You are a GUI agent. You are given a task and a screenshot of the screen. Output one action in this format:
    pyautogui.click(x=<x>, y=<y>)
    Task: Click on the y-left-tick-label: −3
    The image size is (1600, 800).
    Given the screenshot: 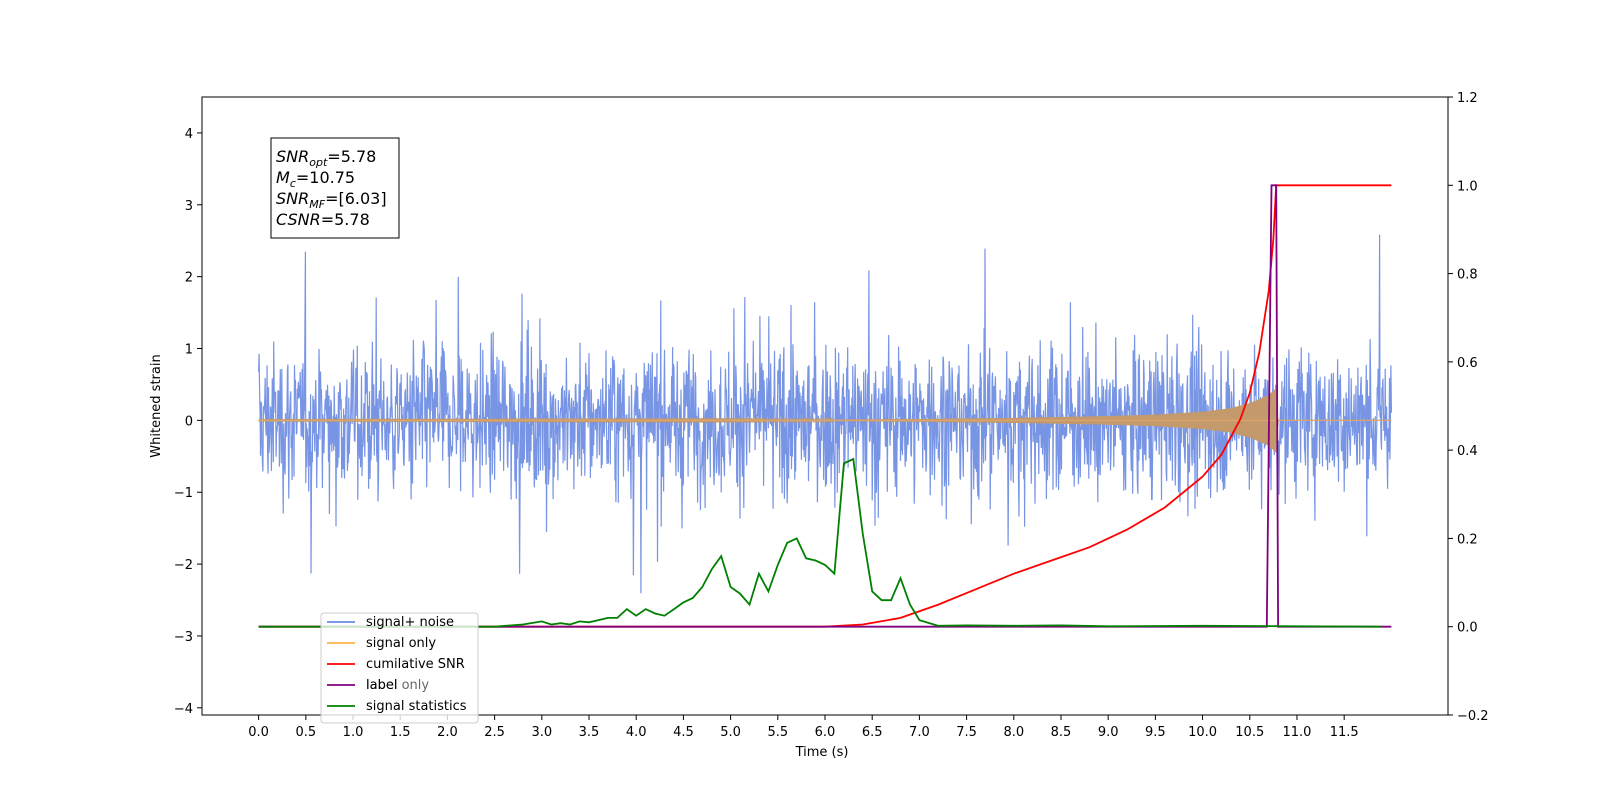 What is the action you would take?
    pyautogui.click(x=183, y=637)
    